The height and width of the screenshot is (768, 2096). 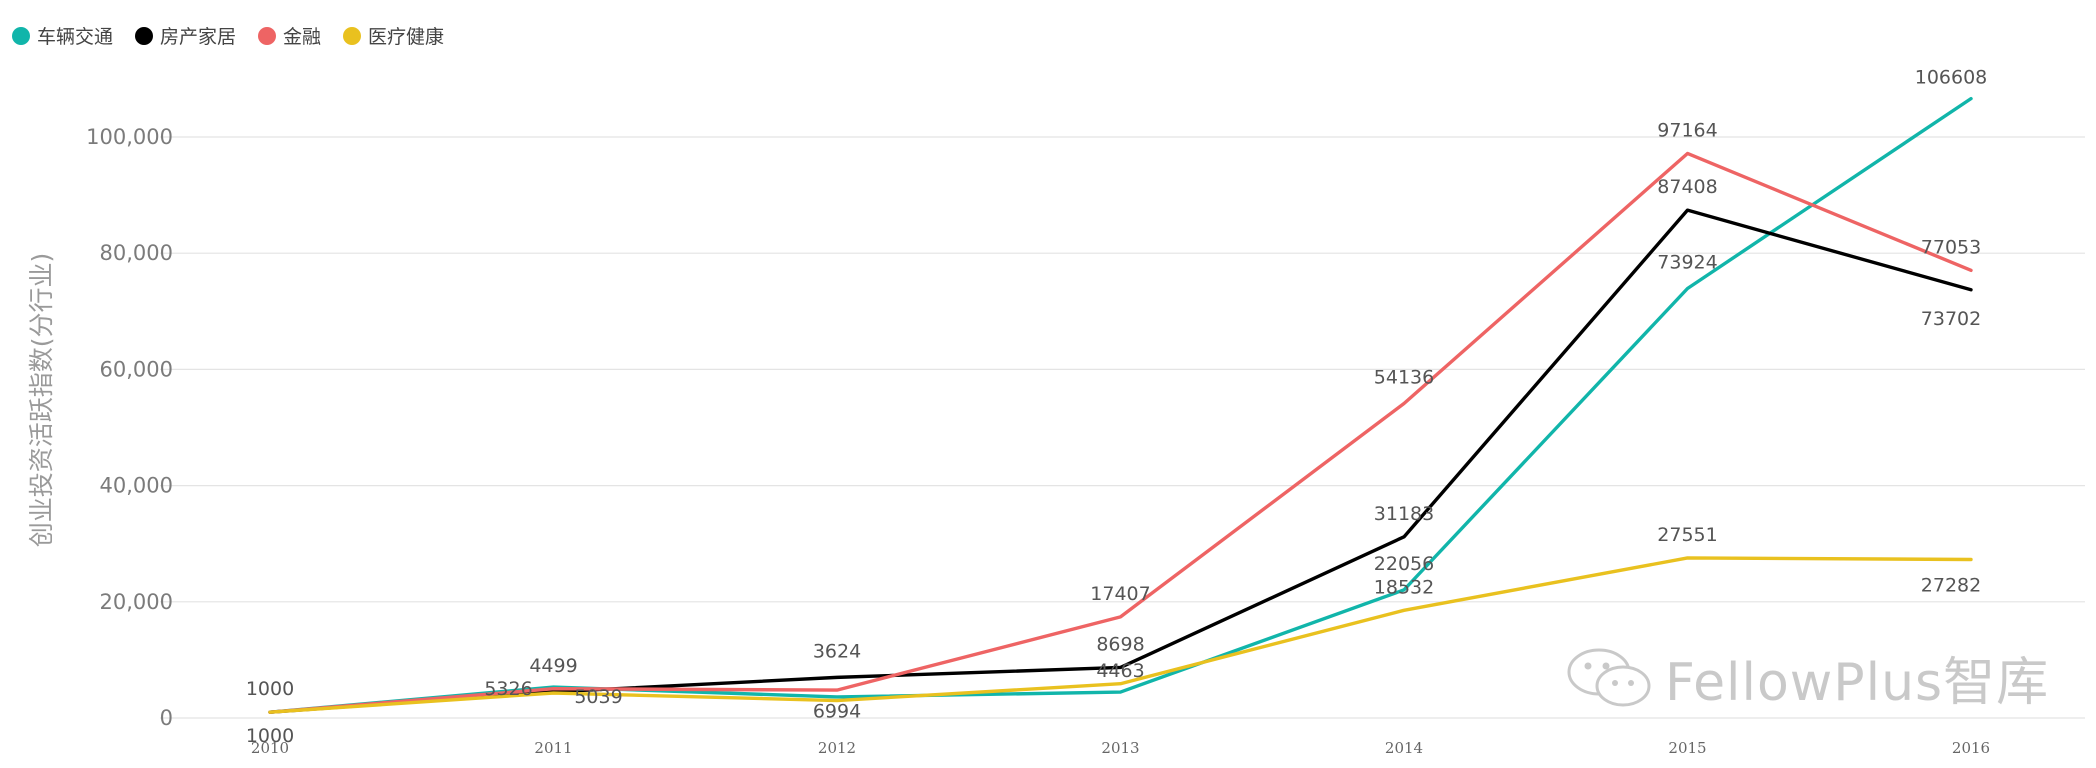 I want to click on data-label: 5326, so click(x=508, y=689).